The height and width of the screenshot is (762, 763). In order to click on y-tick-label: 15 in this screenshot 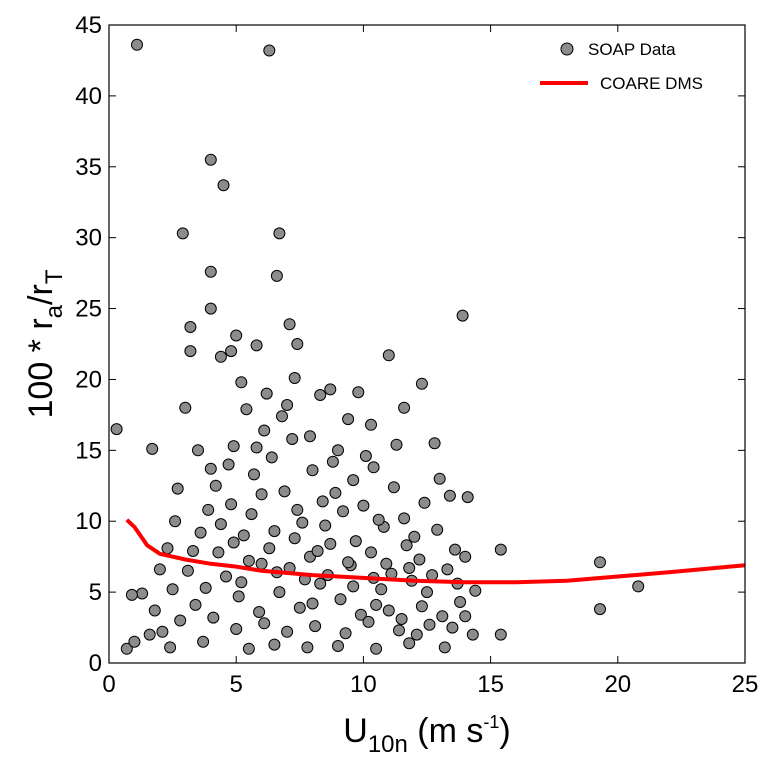, I will do `click(88, 450)`.